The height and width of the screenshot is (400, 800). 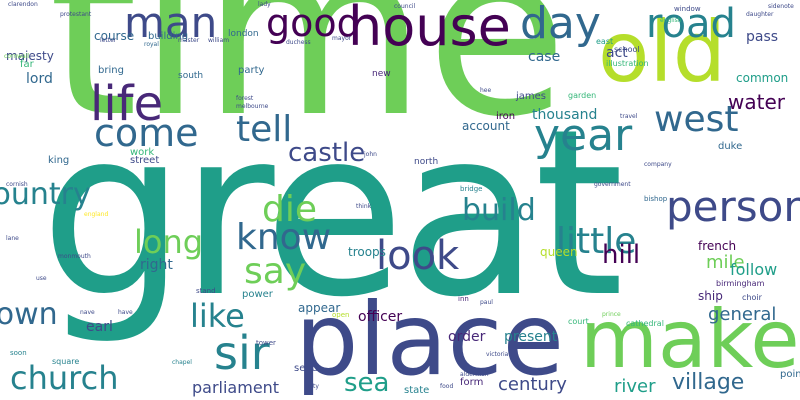 What do you see at coordinates (45, 194) in the screenshot?
I see `cloud-word: country` at bounding box center [45, 194].